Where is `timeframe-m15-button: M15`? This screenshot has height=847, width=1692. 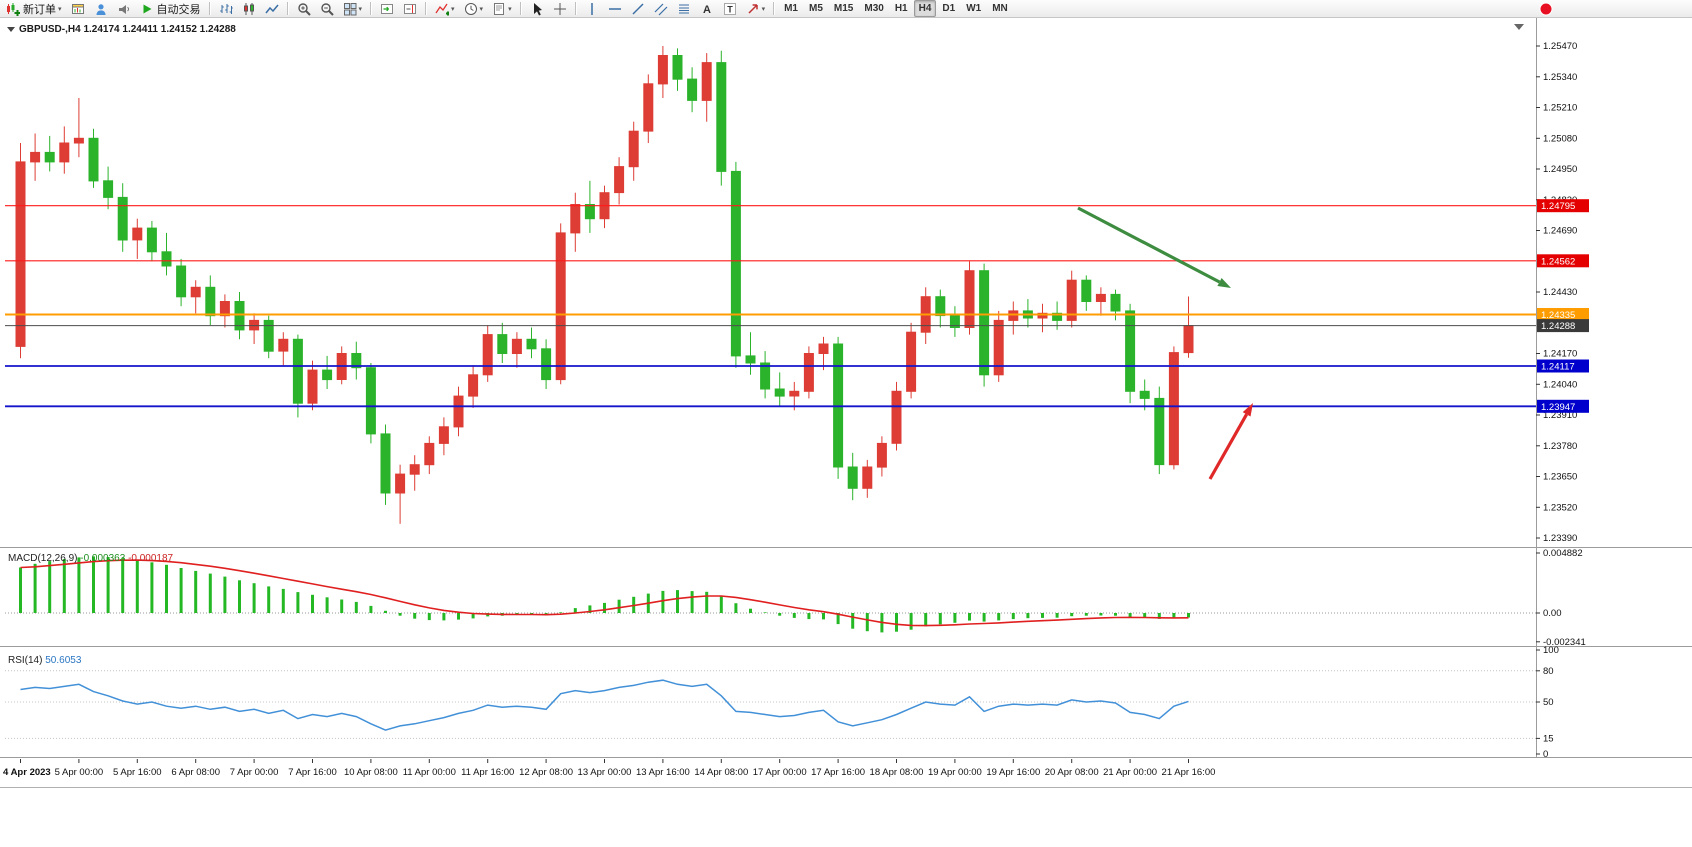
timeframe-m15-button: M15 is located at coordinates (843, 8).